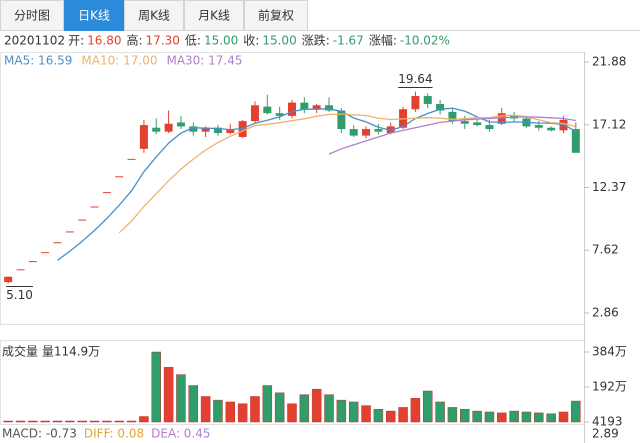  Describe the element at coordinates (34, 41) in the screenshot. I see `info-date: 20201102` at that location.